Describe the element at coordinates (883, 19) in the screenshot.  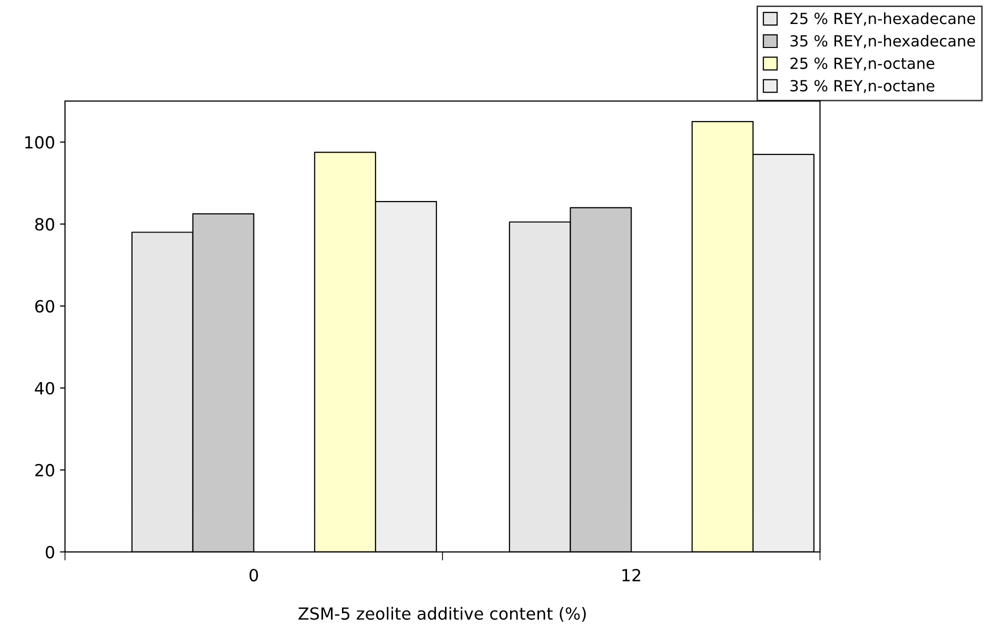
I see `legend-label: 25 % REY,n-hexadecane` at that location.